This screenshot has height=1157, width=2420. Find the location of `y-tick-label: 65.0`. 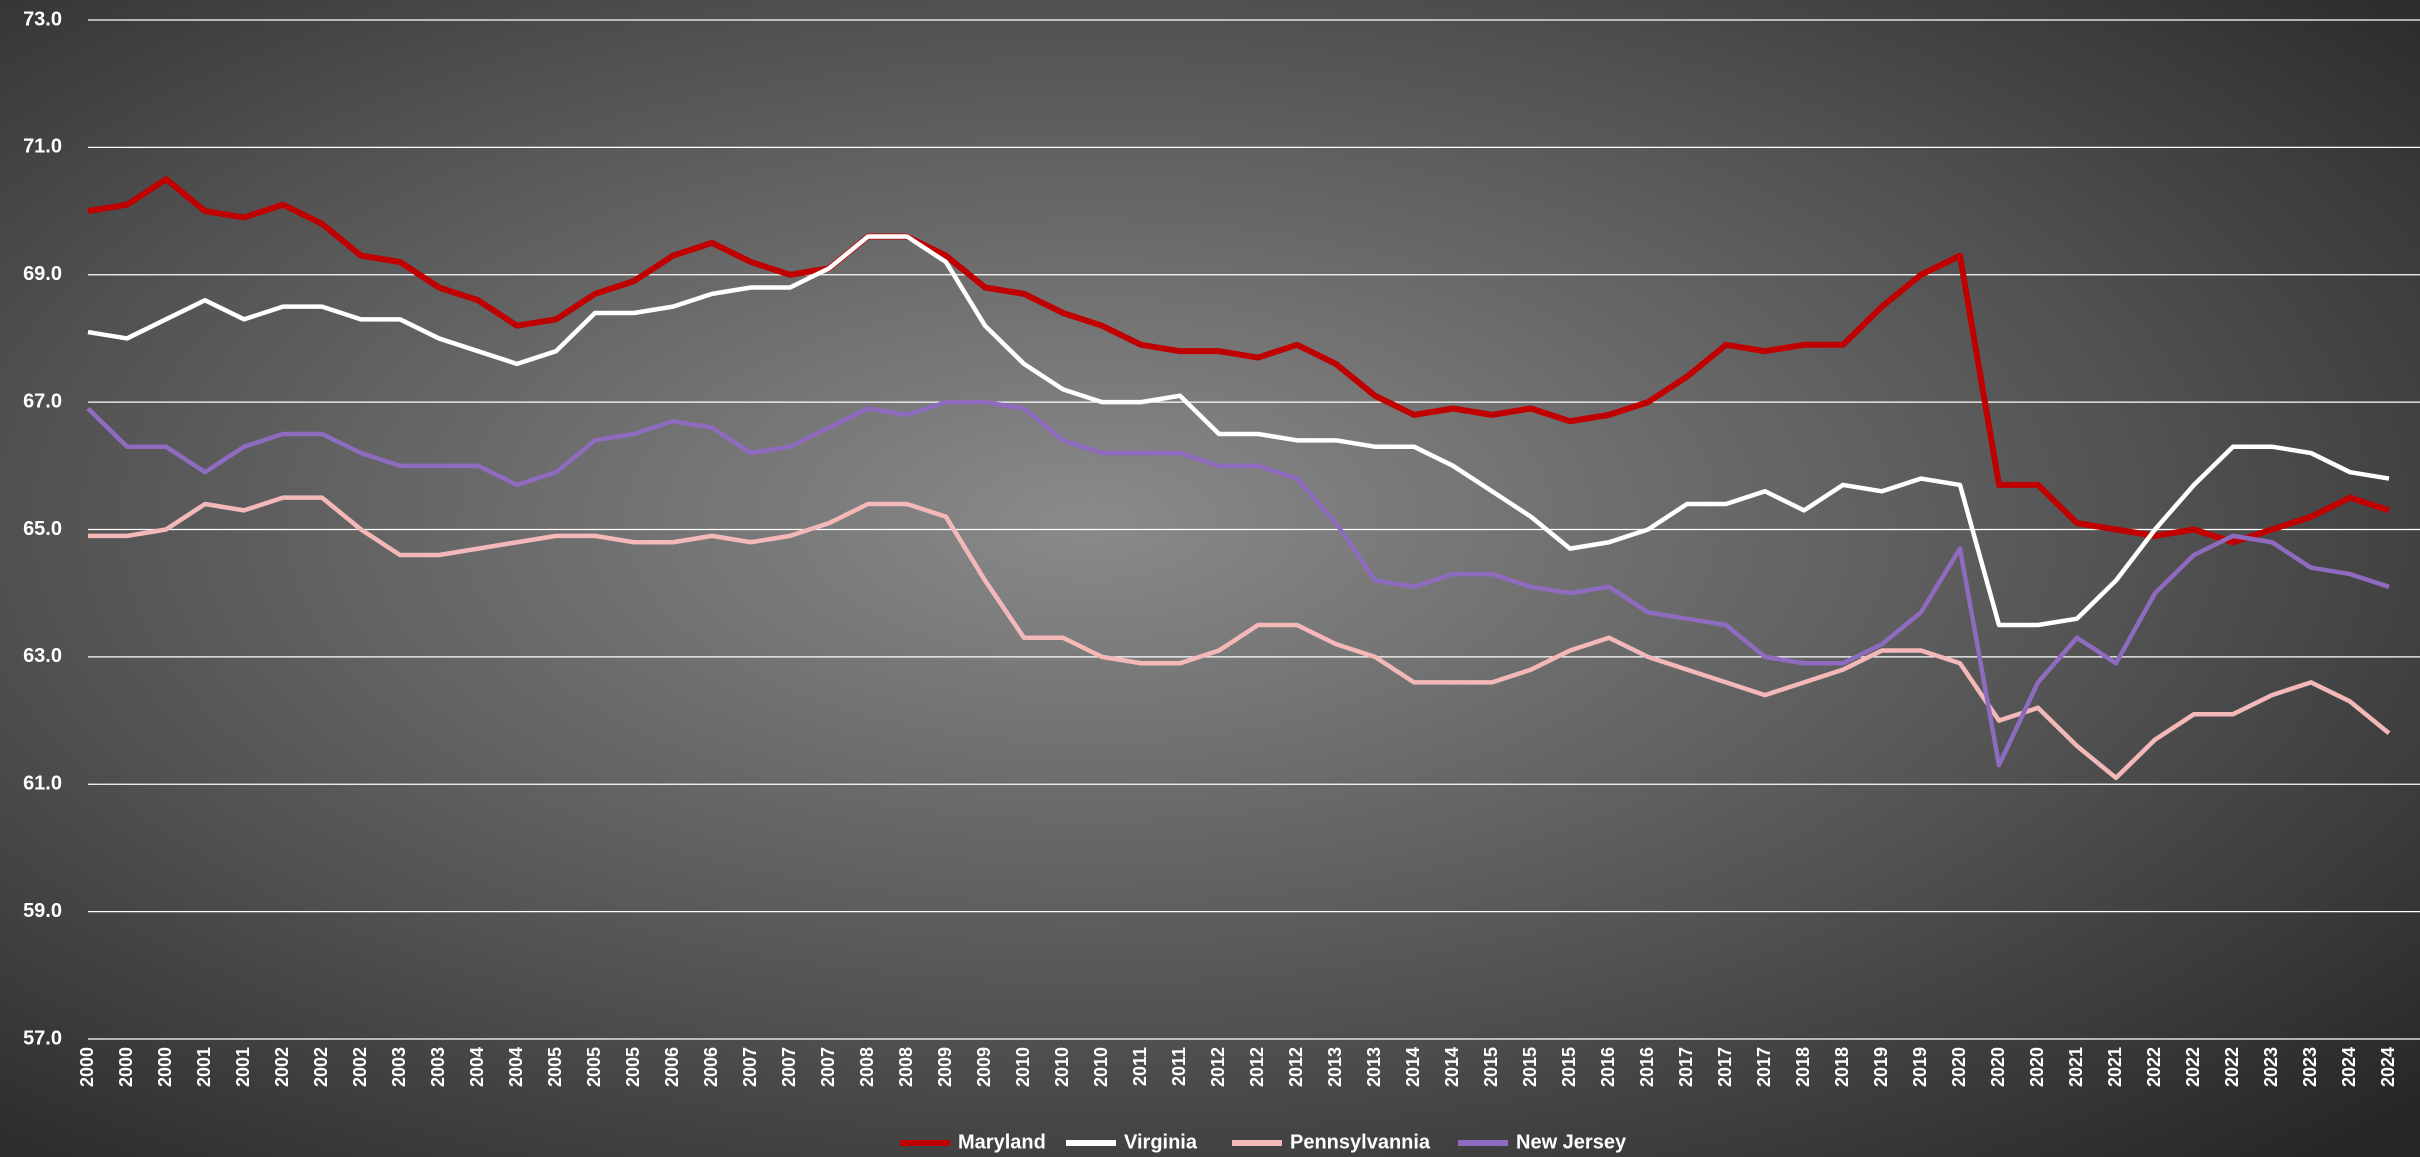

y-tick-label: 65.0 is located at coordinates (42, 529).